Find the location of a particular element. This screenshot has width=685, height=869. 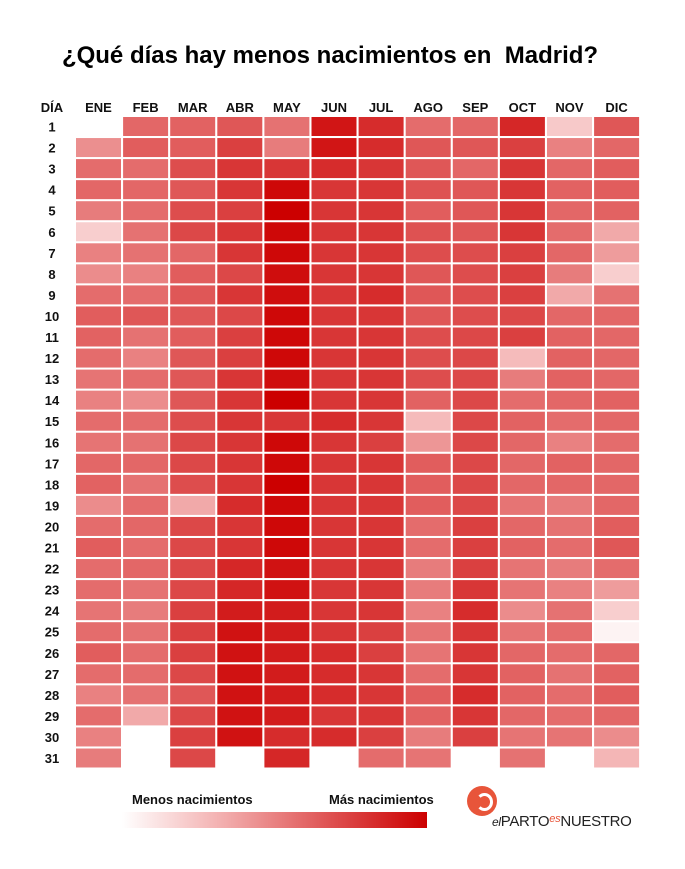

row-label: 7 is located at coordinates (51, 253).